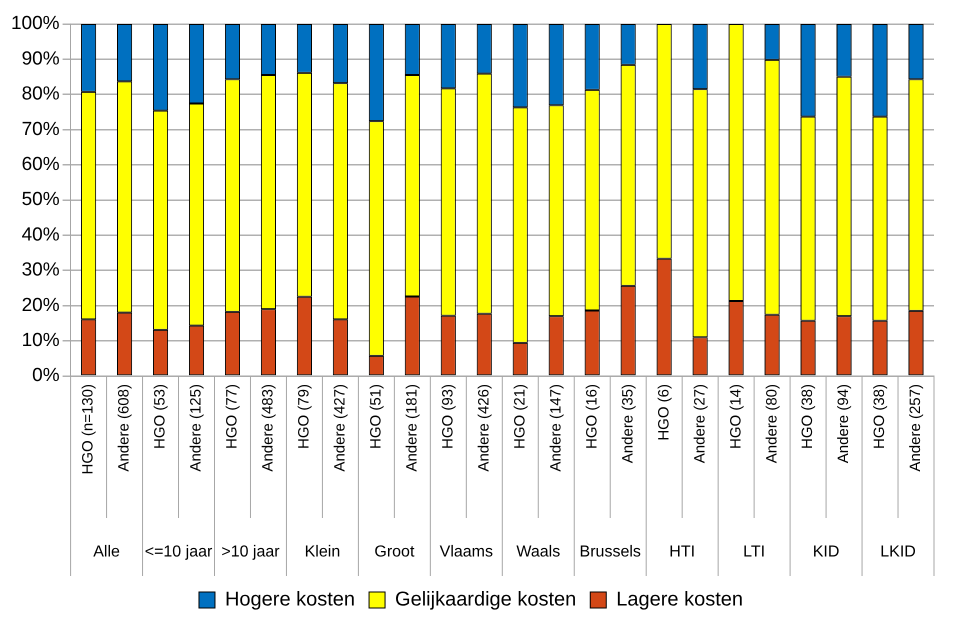 The image size is (956, 628). I want to click on x-tick-label: Andere (94), so click(843, 424).